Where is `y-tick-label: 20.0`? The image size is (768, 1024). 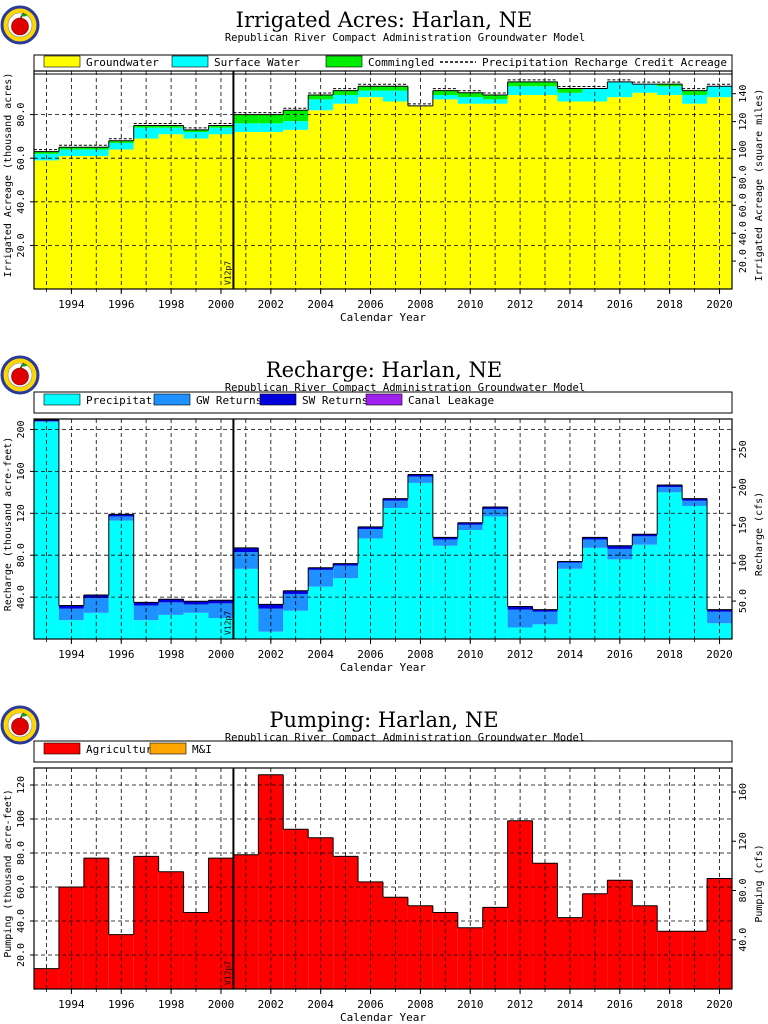 y-tick-label: 20.0 is located at coordinates (21, 955).